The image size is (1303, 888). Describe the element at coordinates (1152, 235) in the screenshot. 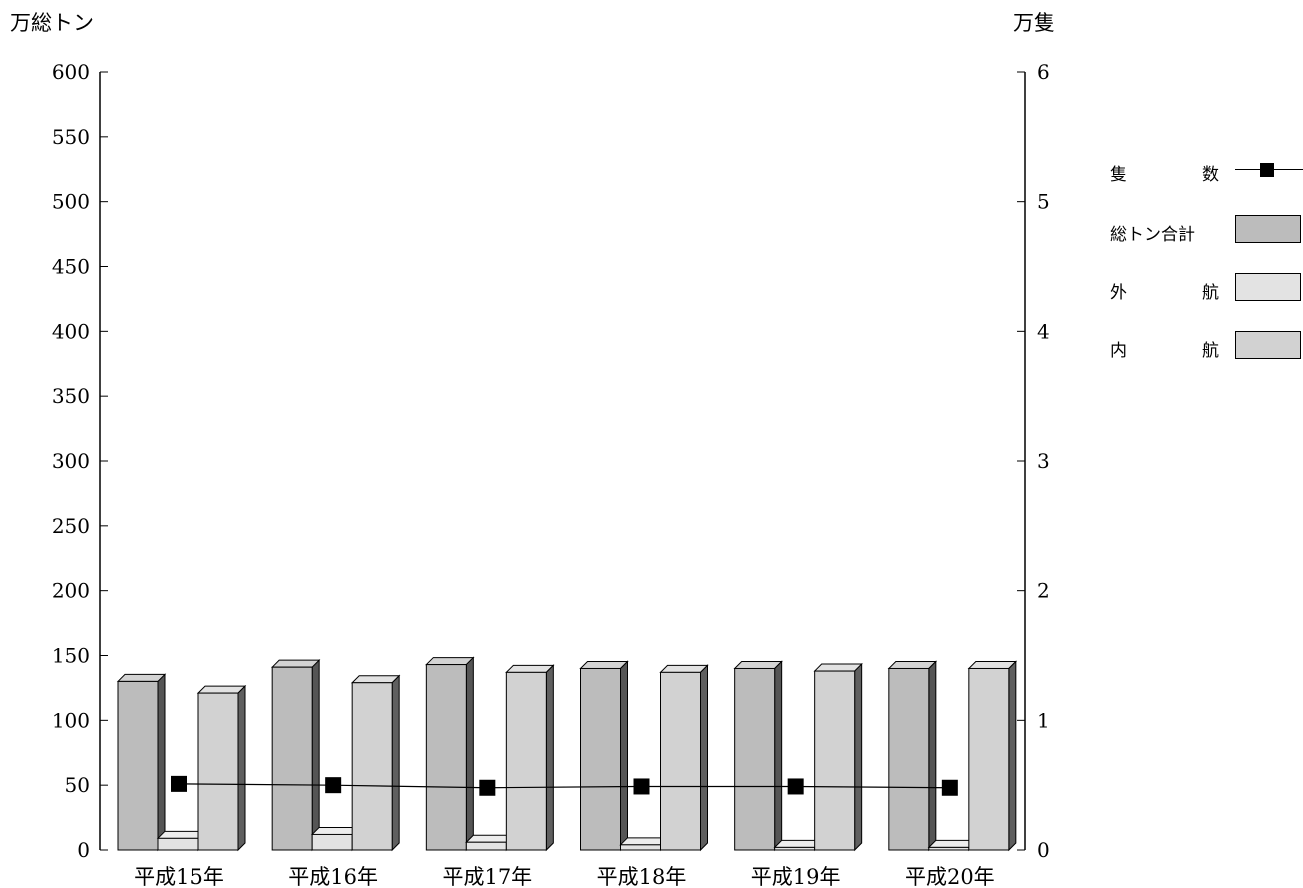

I see `legend-label: 総トン合計` at that location.